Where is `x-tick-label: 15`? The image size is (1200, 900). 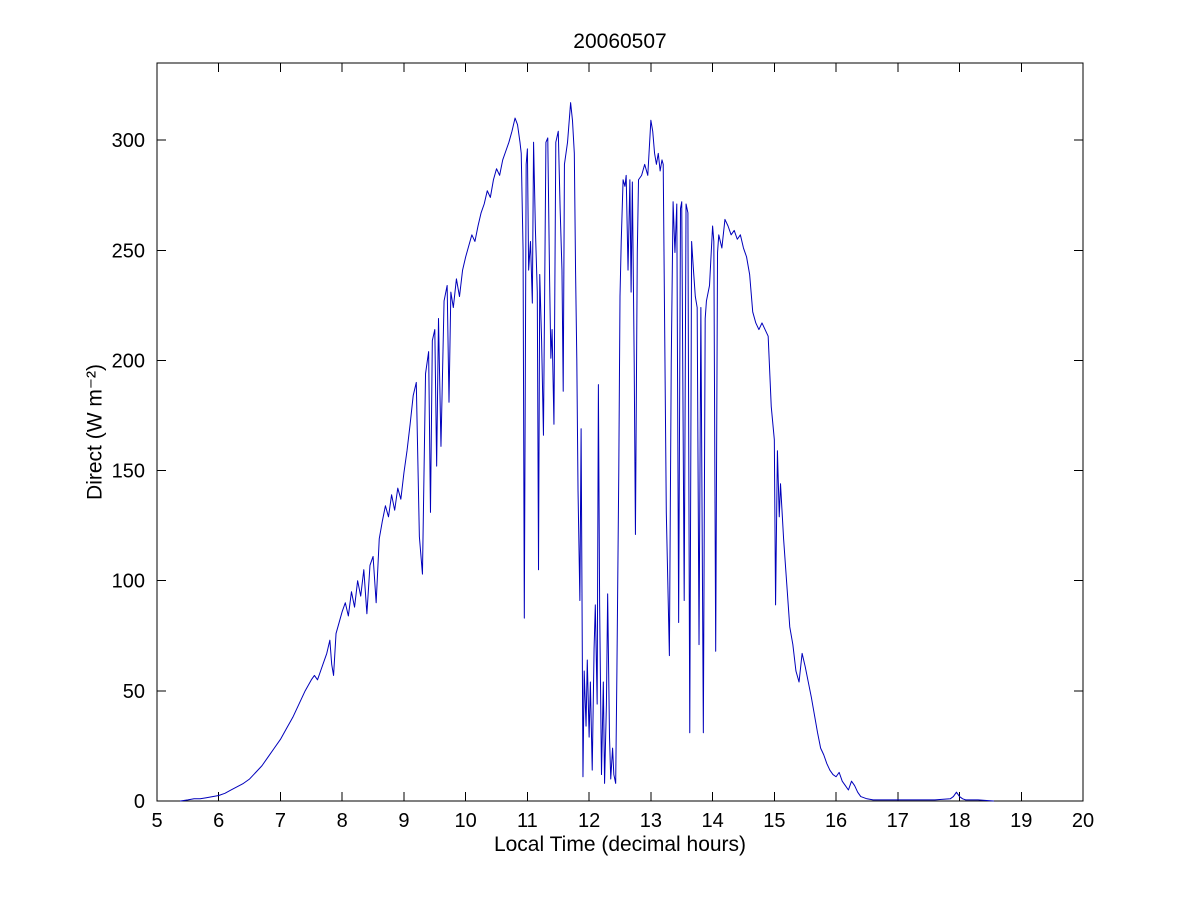
x-tick-label: 15 is located at coordinates (774, 821).